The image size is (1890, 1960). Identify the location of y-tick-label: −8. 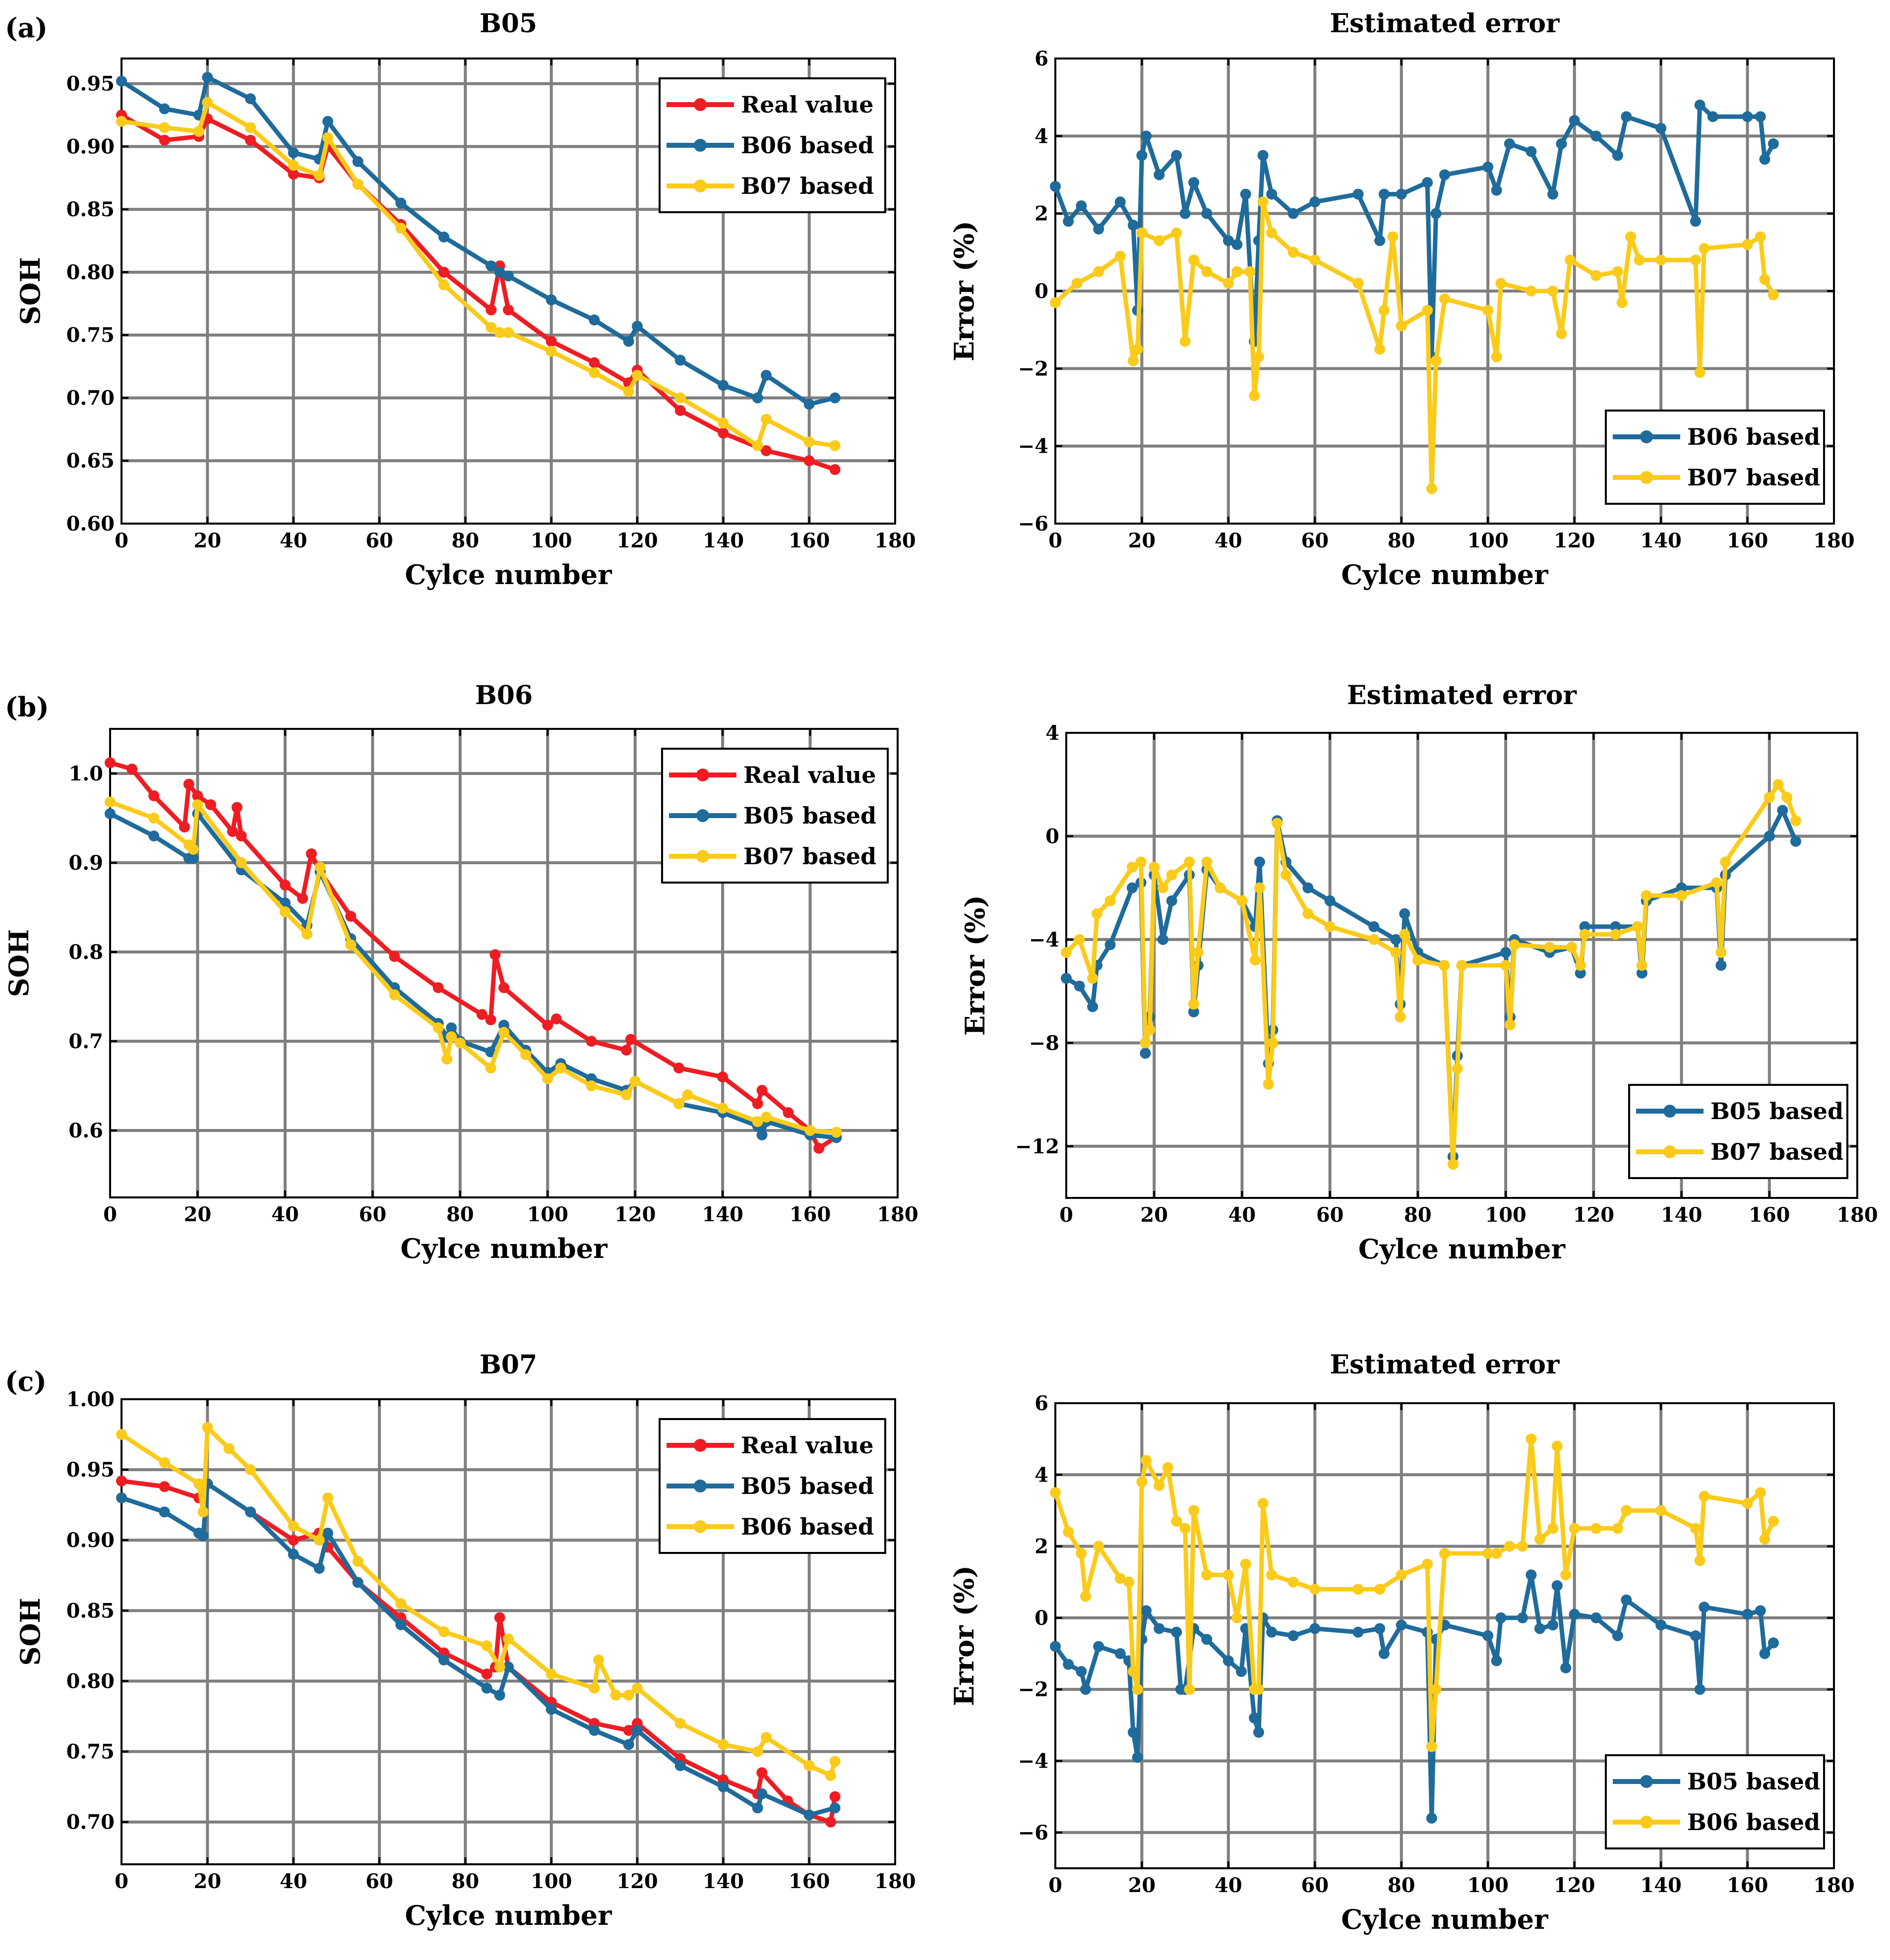
(1044, 1043).